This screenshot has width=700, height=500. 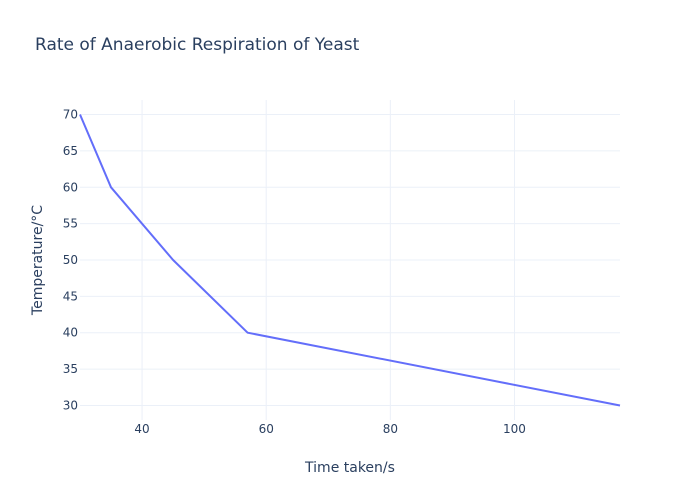 I want to click on y-tick-label: 50, so click(x=70, y=260).